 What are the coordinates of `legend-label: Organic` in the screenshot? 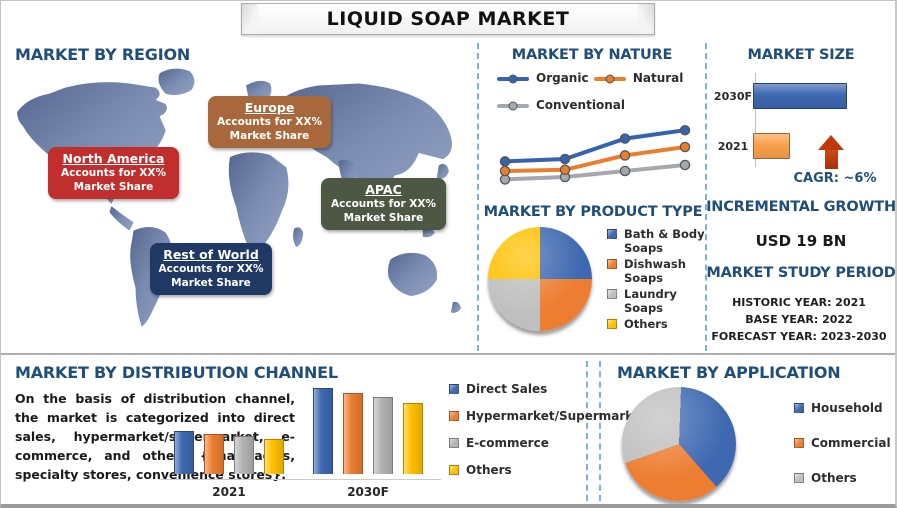 It's located at (562, 78).